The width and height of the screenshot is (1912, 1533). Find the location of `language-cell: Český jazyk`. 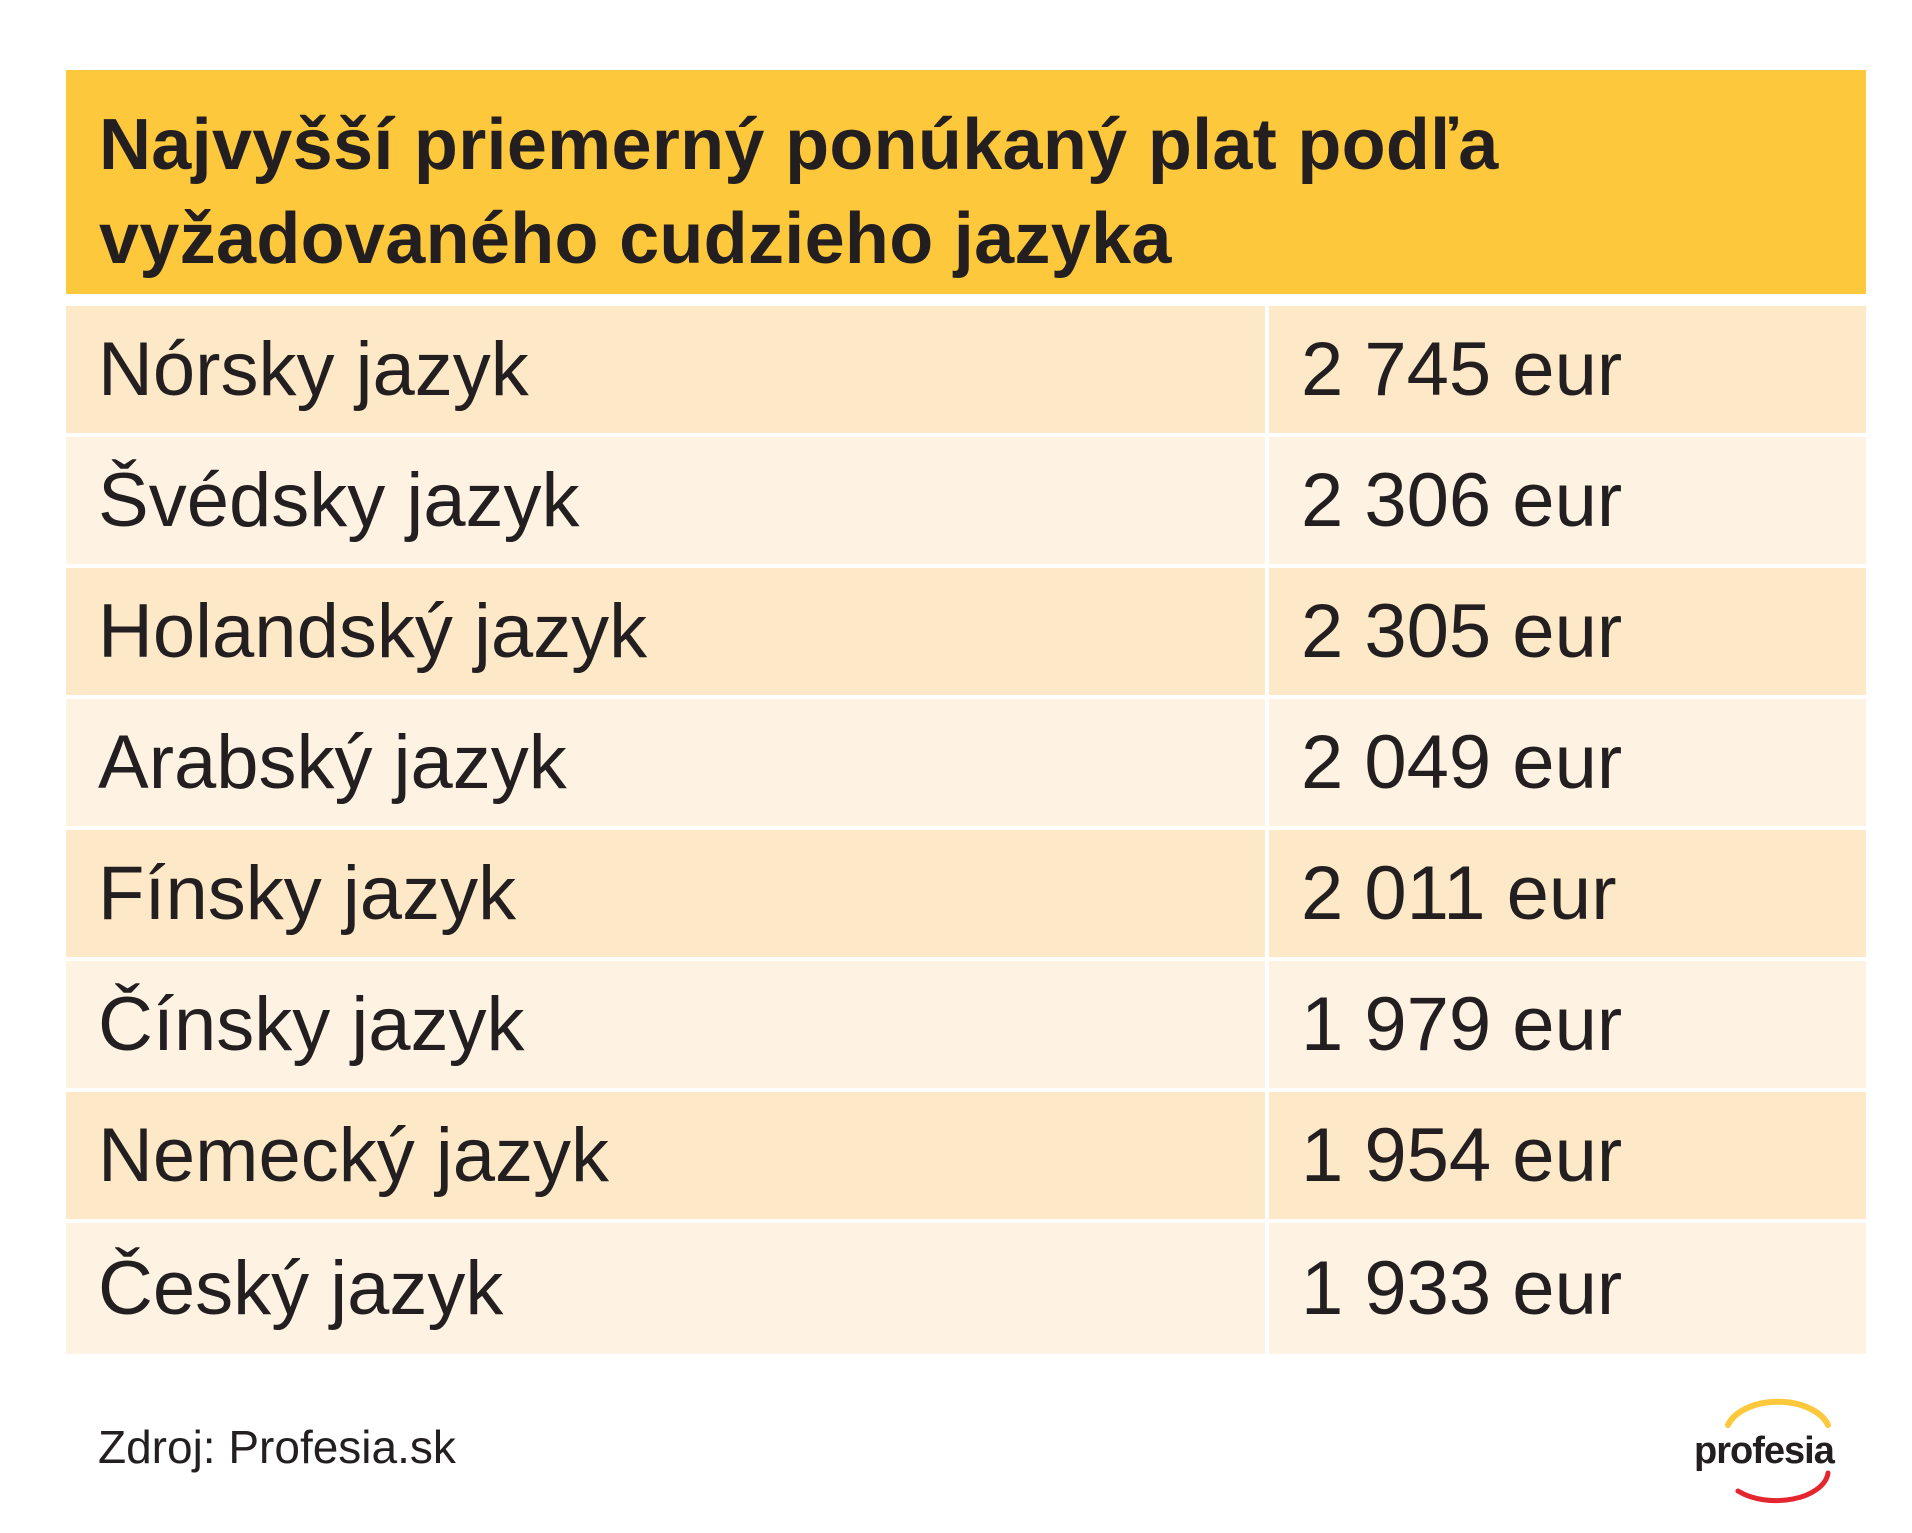

language-cell: Český jazyk is located at coordinates (667, 1288).